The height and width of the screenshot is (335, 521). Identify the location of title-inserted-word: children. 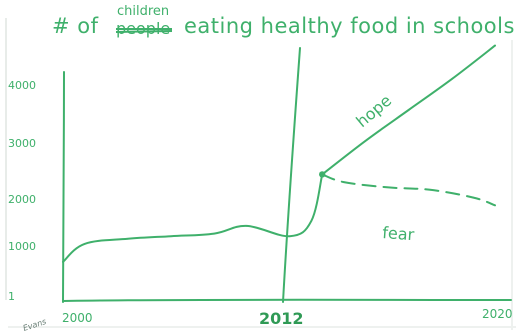
(143, 11).